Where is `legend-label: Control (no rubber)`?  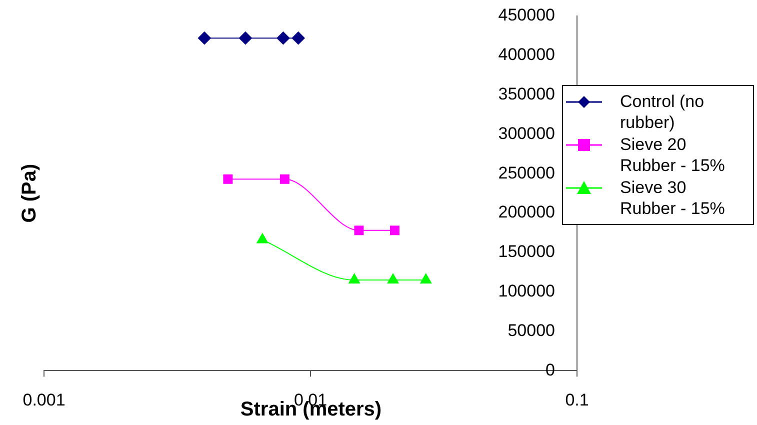
legend-label: Control (no rubber) is located at coordinates (663, 112).